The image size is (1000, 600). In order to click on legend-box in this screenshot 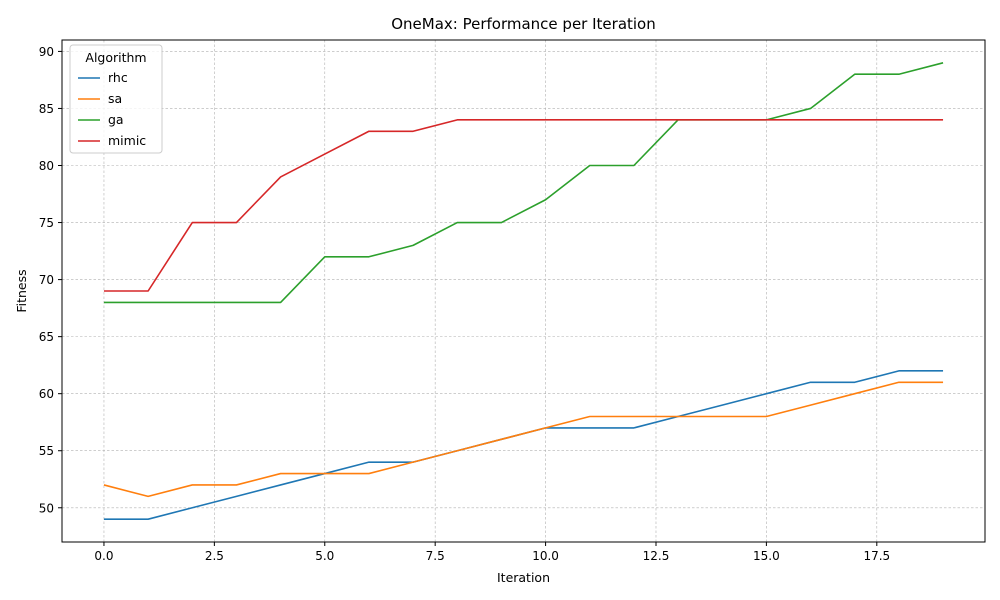, I will do `click(116, 99)`.